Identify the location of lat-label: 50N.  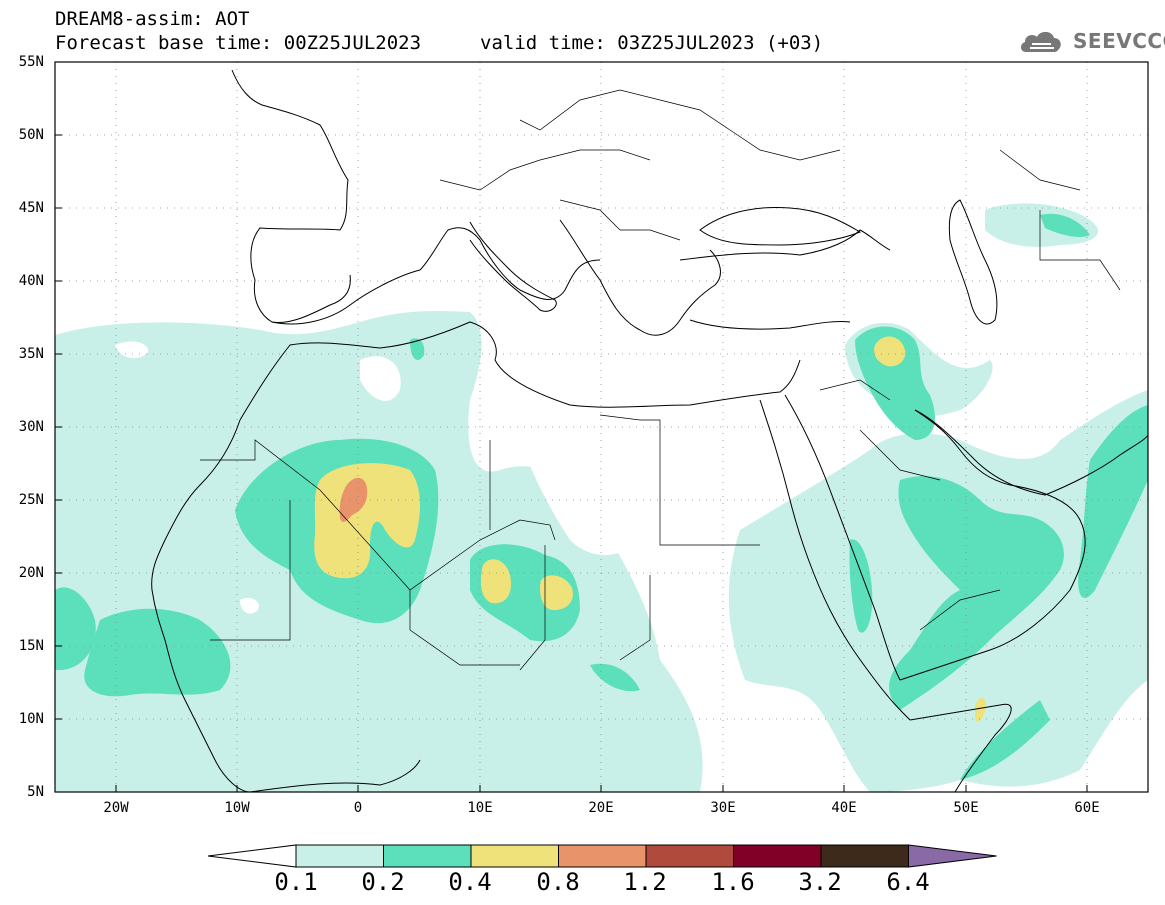
(31, 135).